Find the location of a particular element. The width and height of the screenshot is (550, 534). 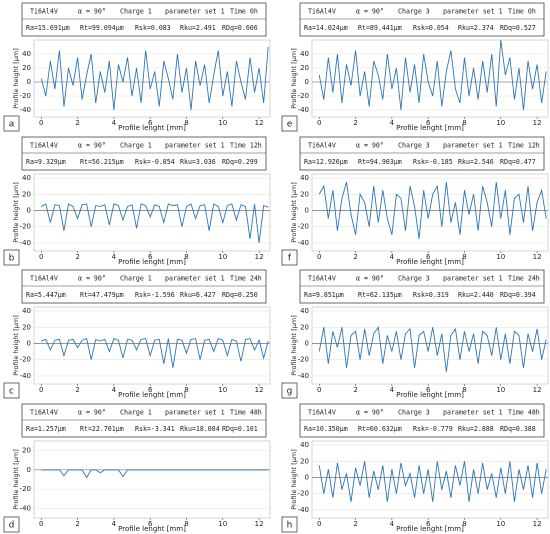

header-text: Rt=99.094µm is located at coordinates (102, 28).